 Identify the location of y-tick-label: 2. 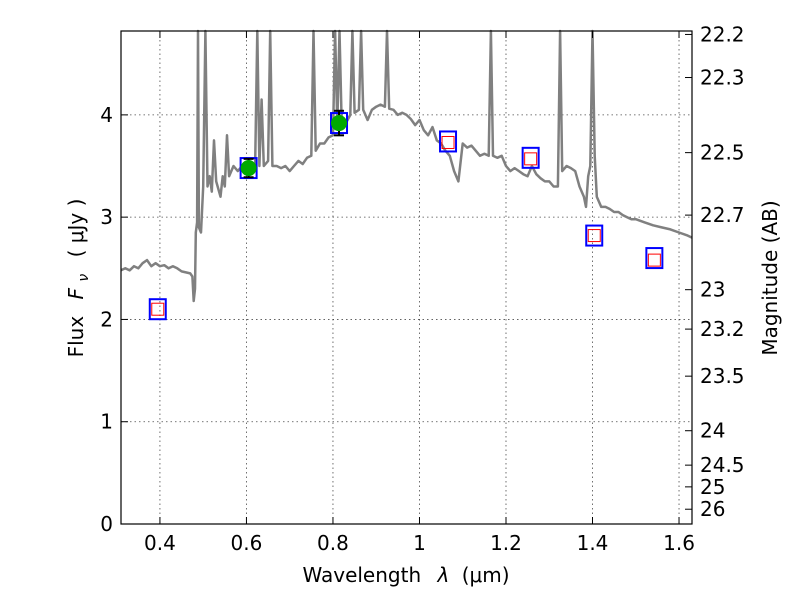
(106, 319).